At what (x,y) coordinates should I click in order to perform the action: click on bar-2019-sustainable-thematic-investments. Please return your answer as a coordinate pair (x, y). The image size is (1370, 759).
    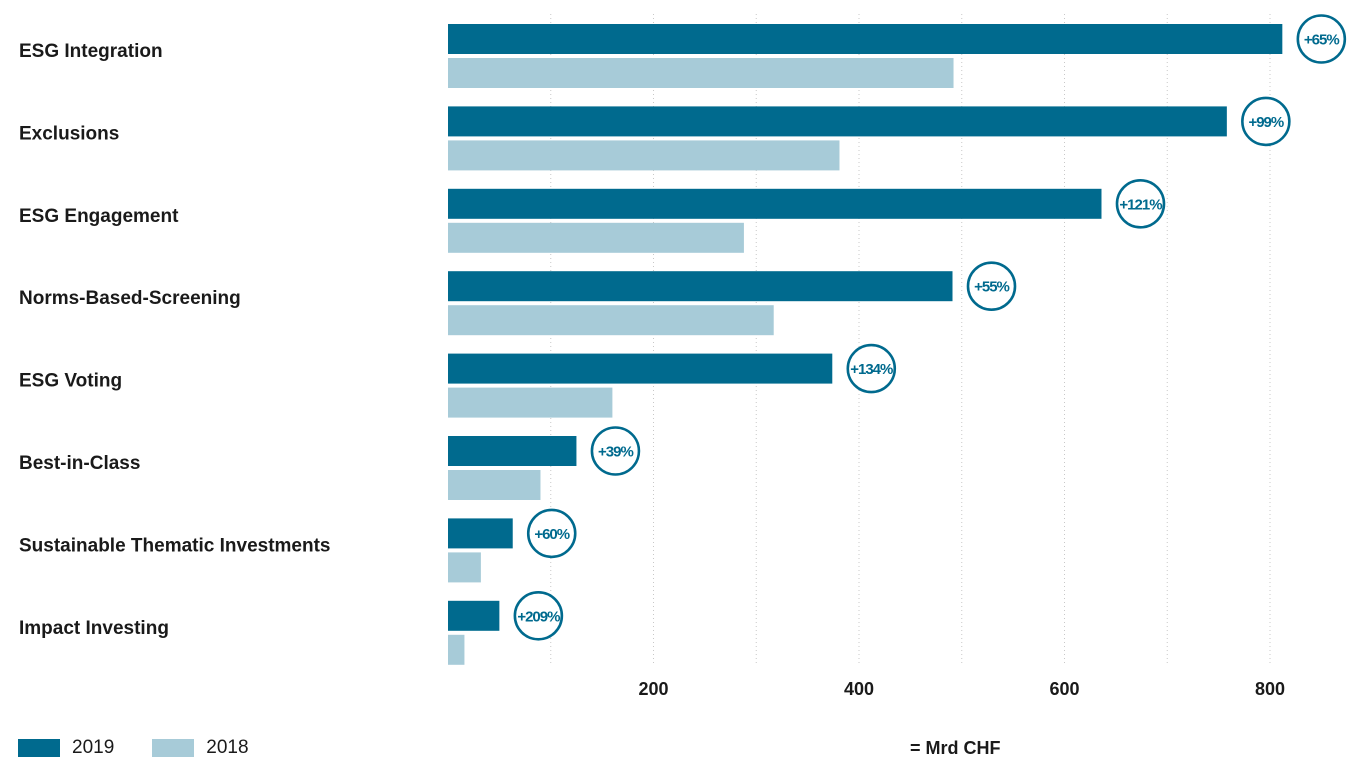
    Looking at the image, I should click on (480, 533).